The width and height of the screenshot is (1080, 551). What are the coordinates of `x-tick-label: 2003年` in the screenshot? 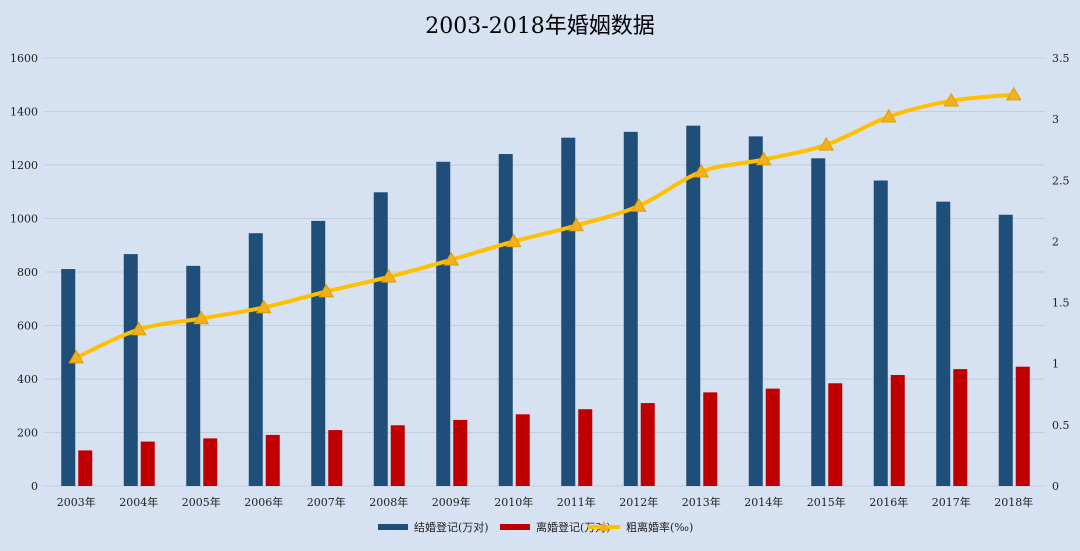 It's located at (76, 502).